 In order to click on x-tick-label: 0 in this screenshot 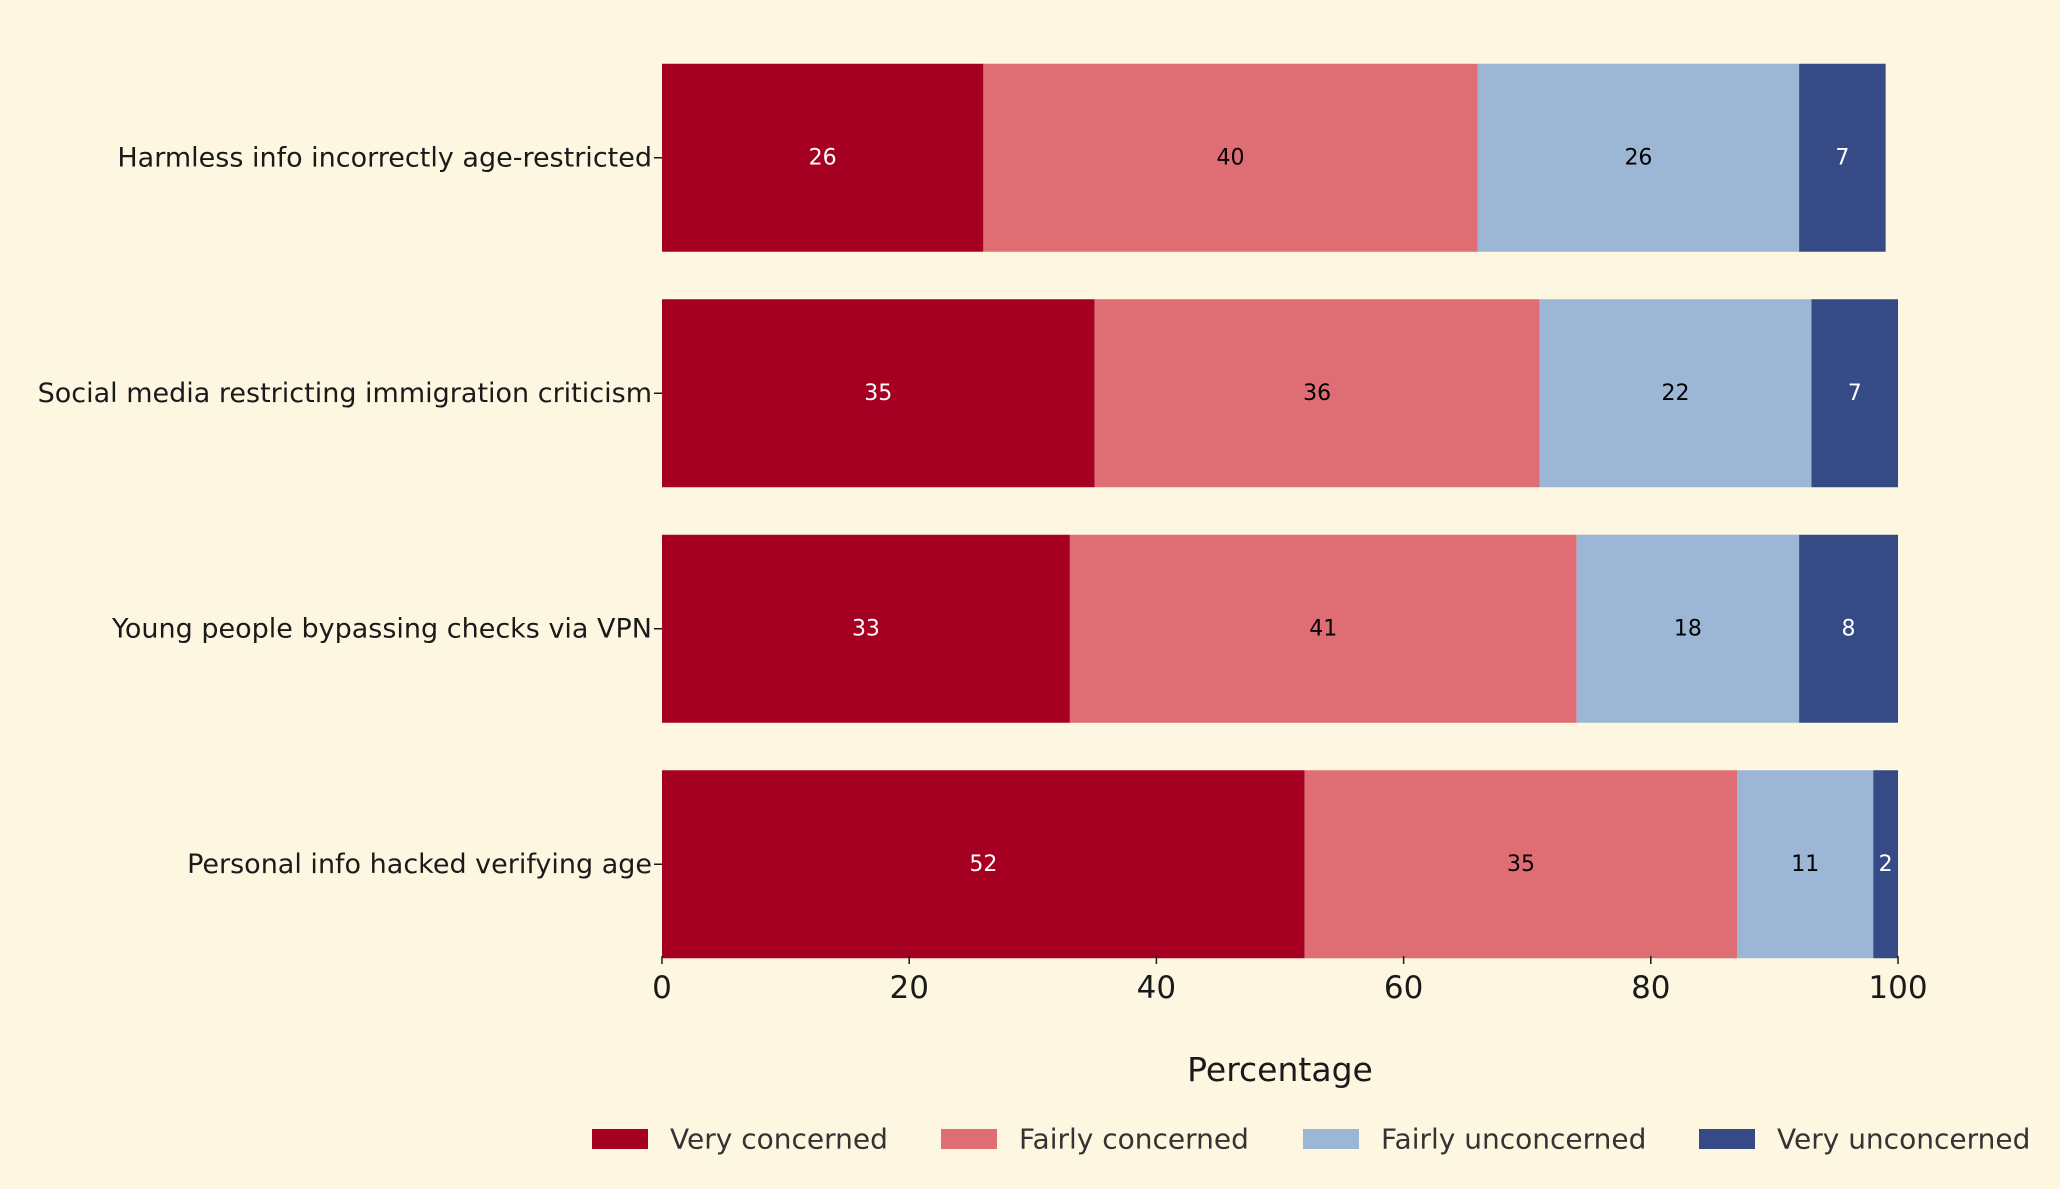, I will do `click(662, 988)`.